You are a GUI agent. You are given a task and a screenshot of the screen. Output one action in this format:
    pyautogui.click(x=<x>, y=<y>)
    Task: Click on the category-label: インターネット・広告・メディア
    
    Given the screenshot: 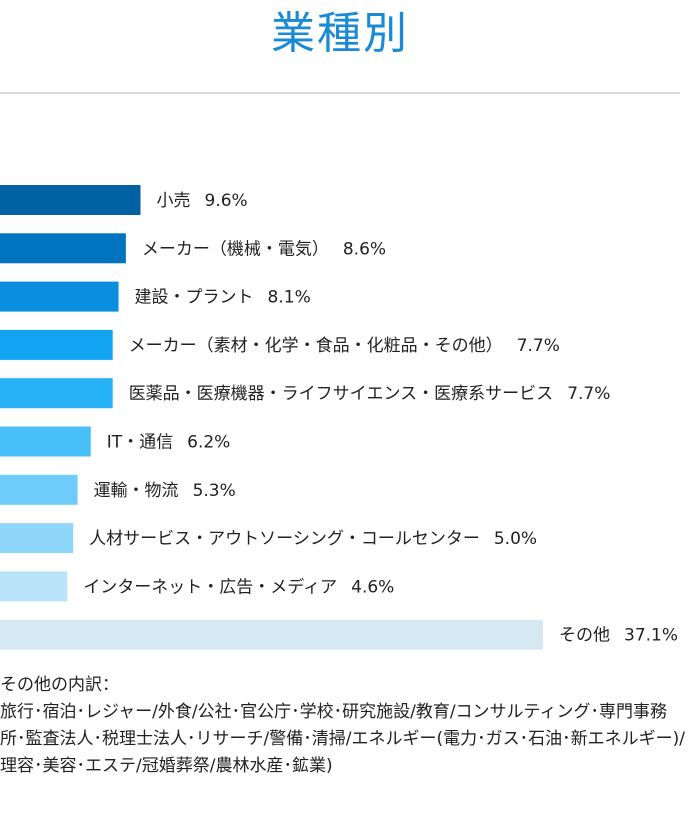 What is the action you would take?
    pyautogui.click(x=210, y=586)
    